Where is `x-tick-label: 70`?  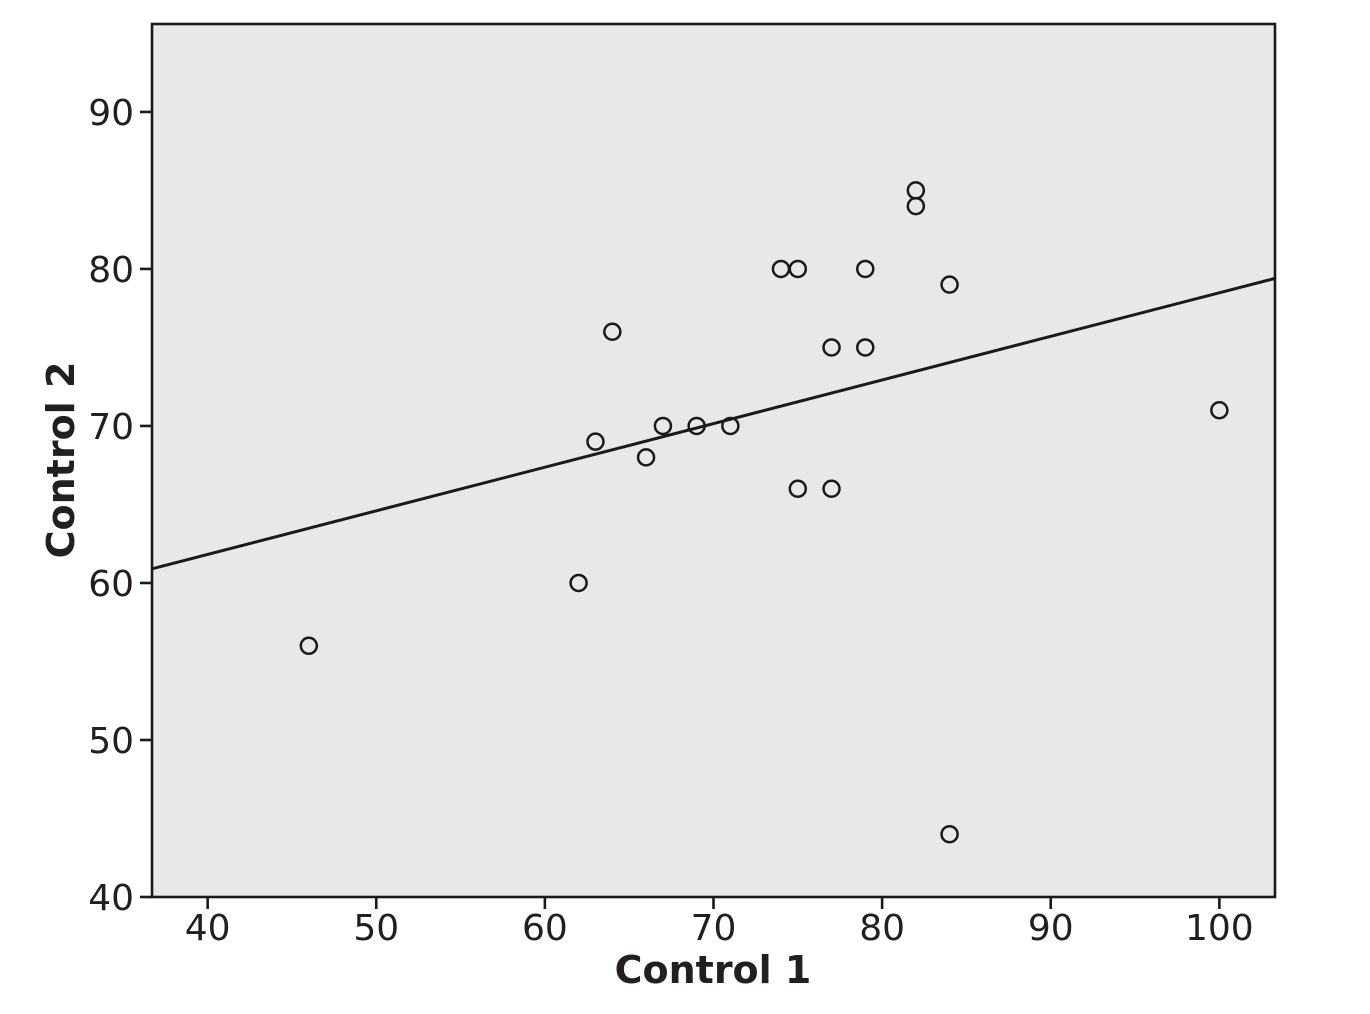
x-tick-label: 70 is located at coordinates (714, 928).